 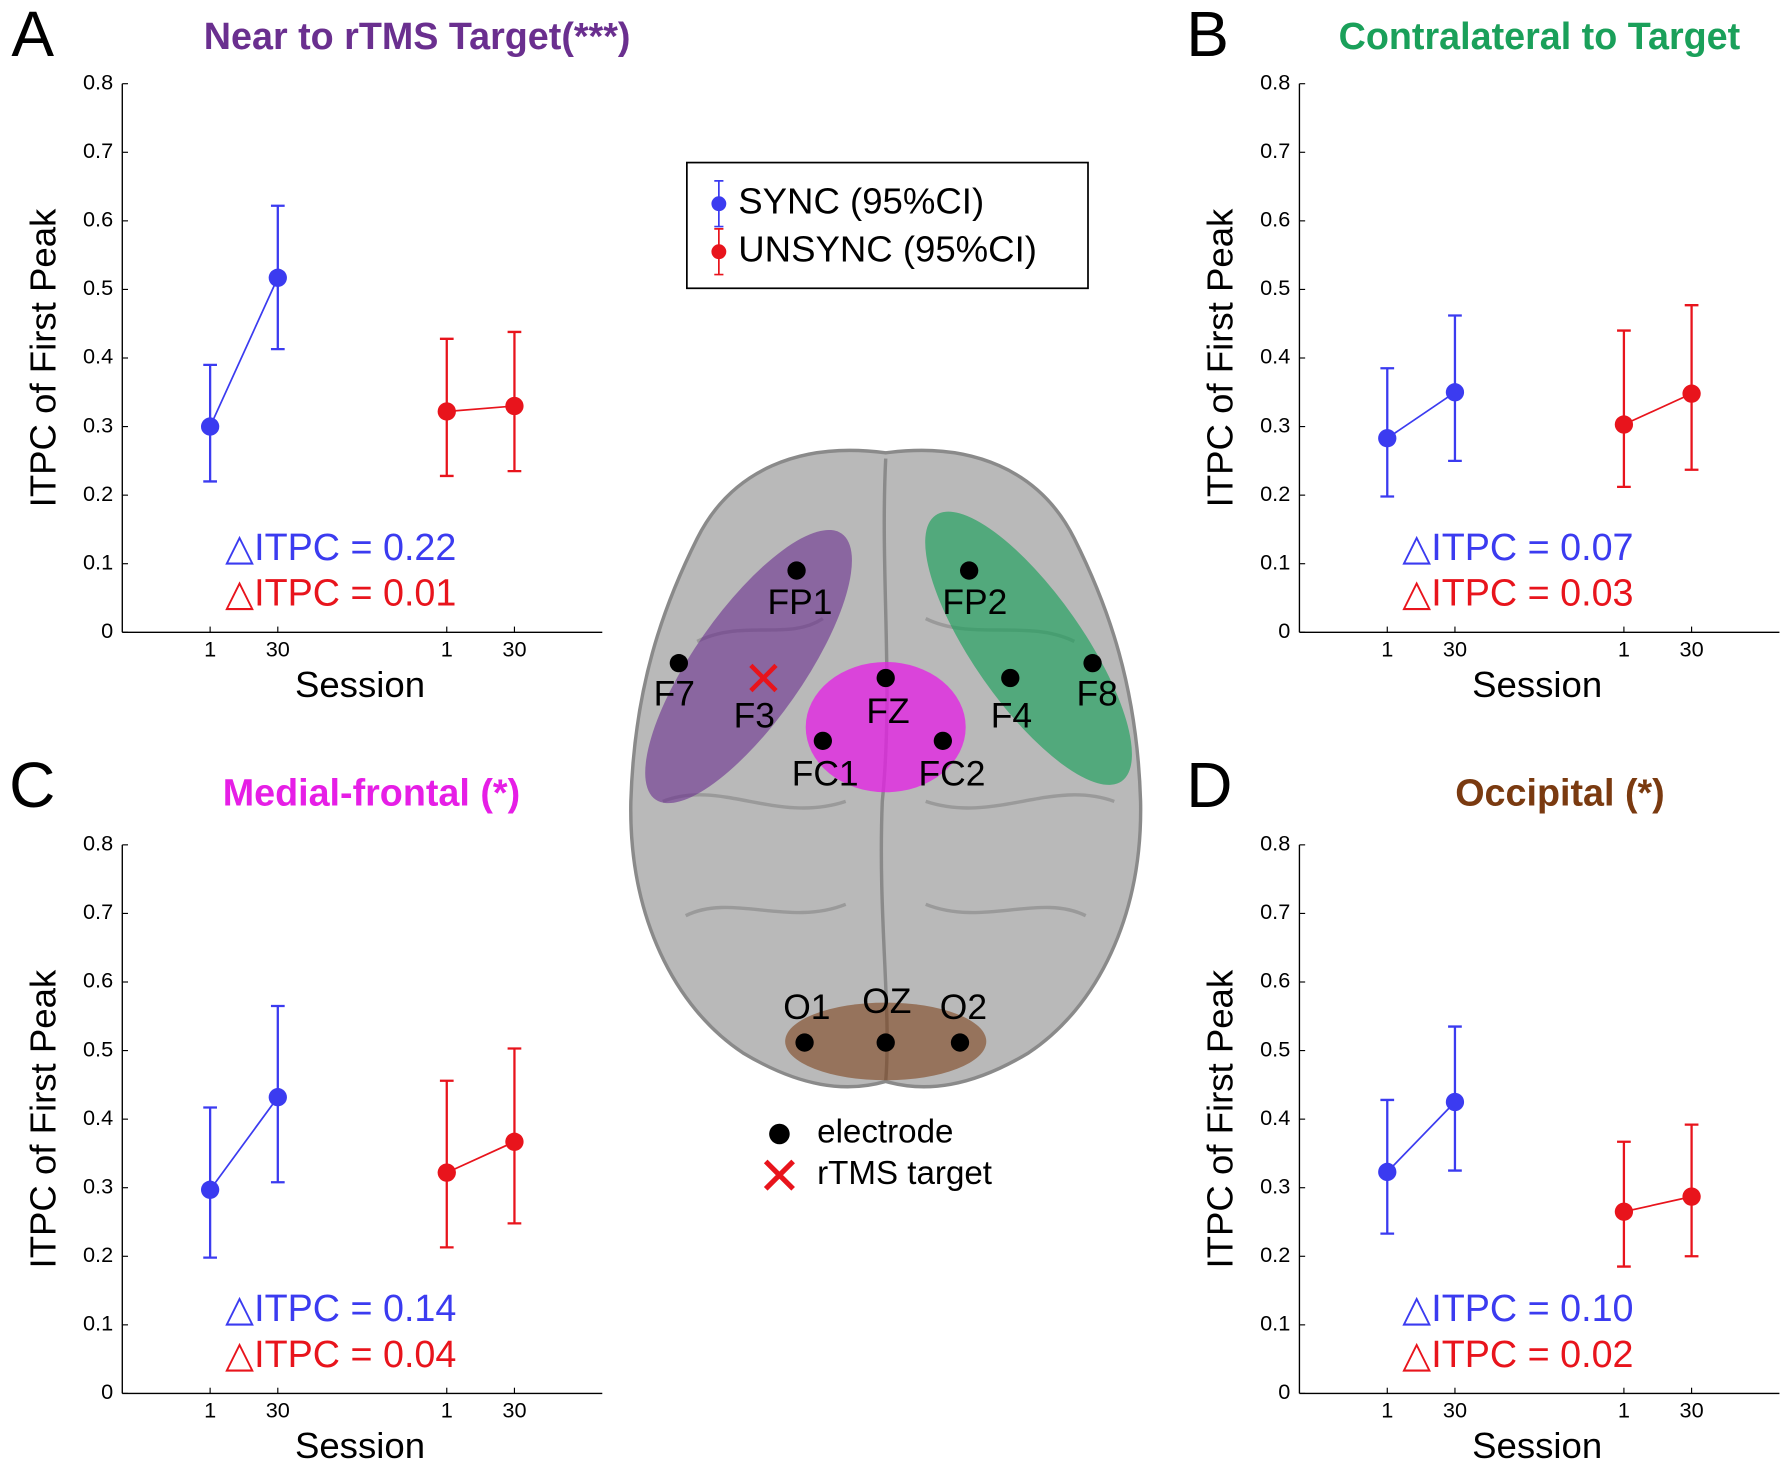 I want to click on electrode-label: O1, so click(x=806, y=1007).